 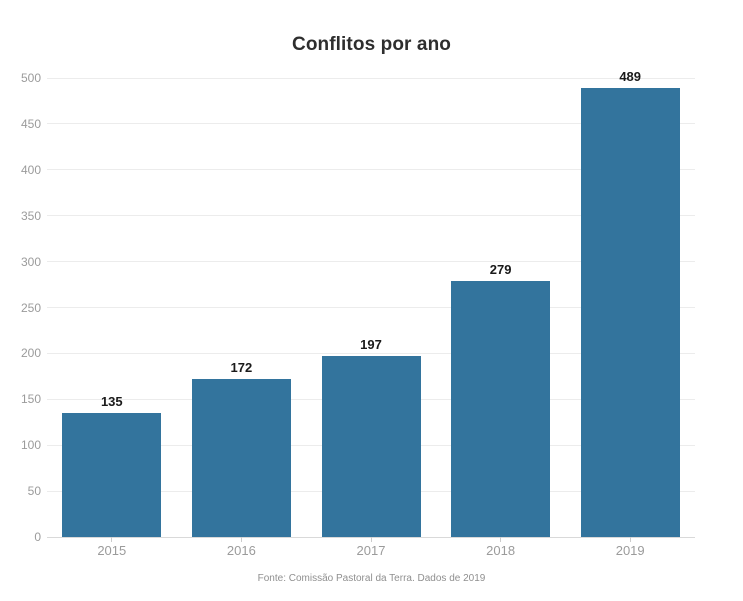 I want to click on bar-2015, so click(x=112, y=475).